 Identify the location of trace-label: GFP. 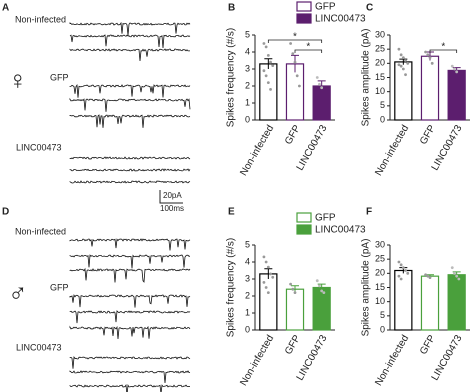
(59, 77).